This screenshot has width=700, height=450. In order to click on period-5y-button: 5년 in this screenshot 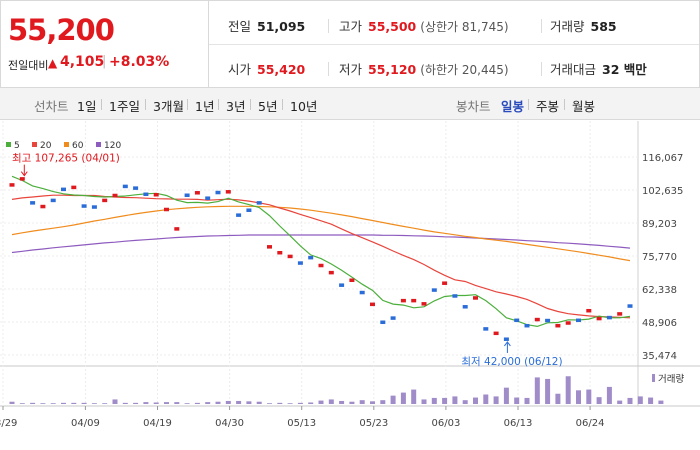, I will do `click(268, 106)`.